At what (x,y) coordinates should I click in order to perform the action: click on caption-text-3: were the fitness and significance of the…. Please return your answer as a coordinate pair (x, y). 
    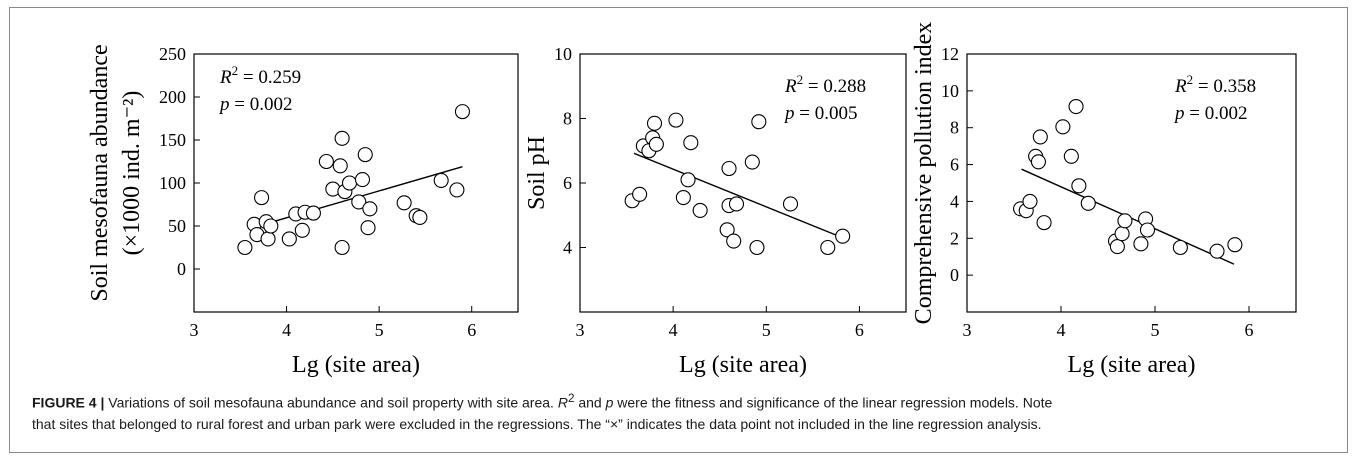
    Looking at the image, I should click on (833, 402).